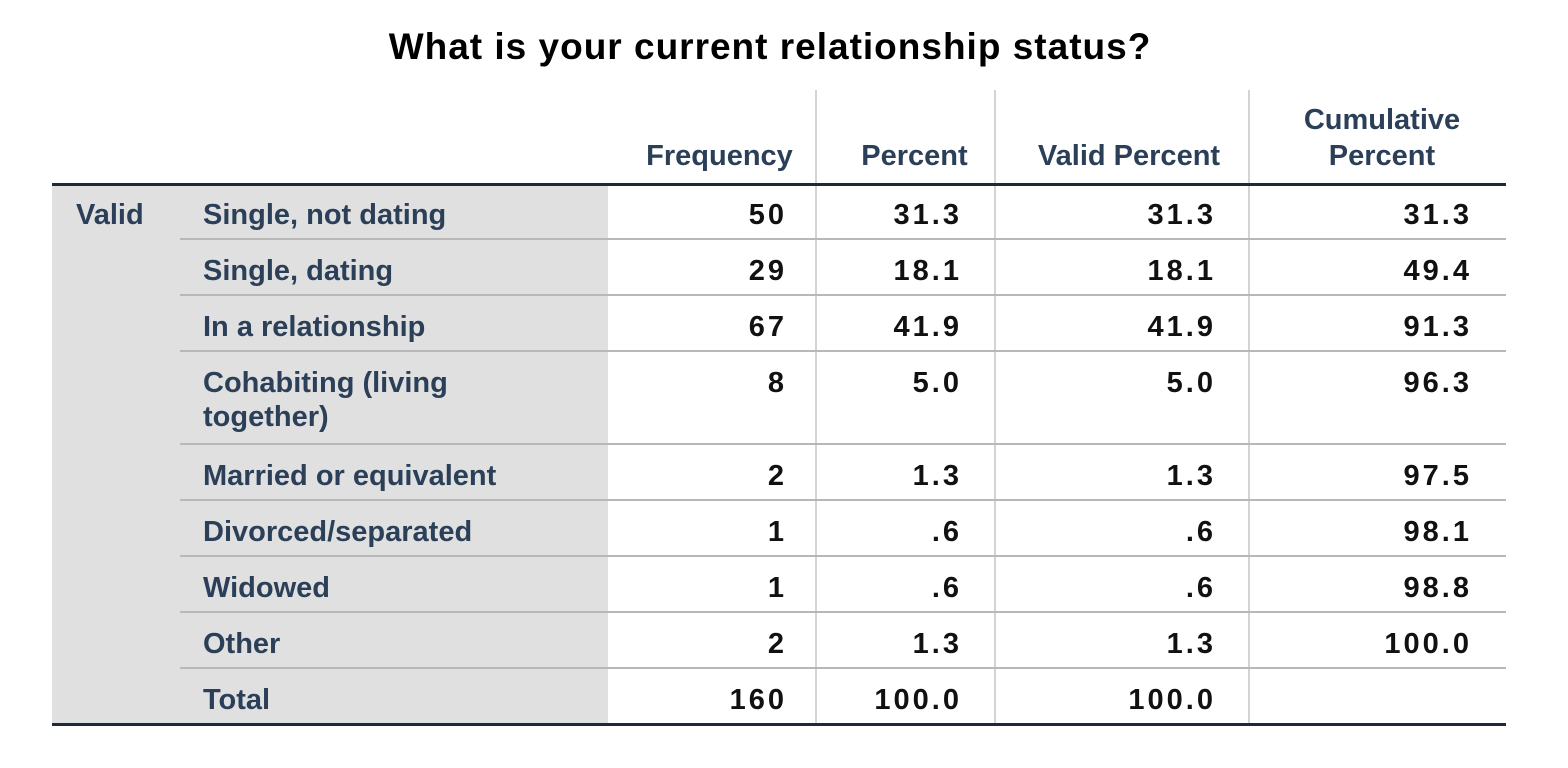 The height and width of the screenshot is (768, 1568). I want to click on cell-valid-percent: 31.3, so click(1181, 215).